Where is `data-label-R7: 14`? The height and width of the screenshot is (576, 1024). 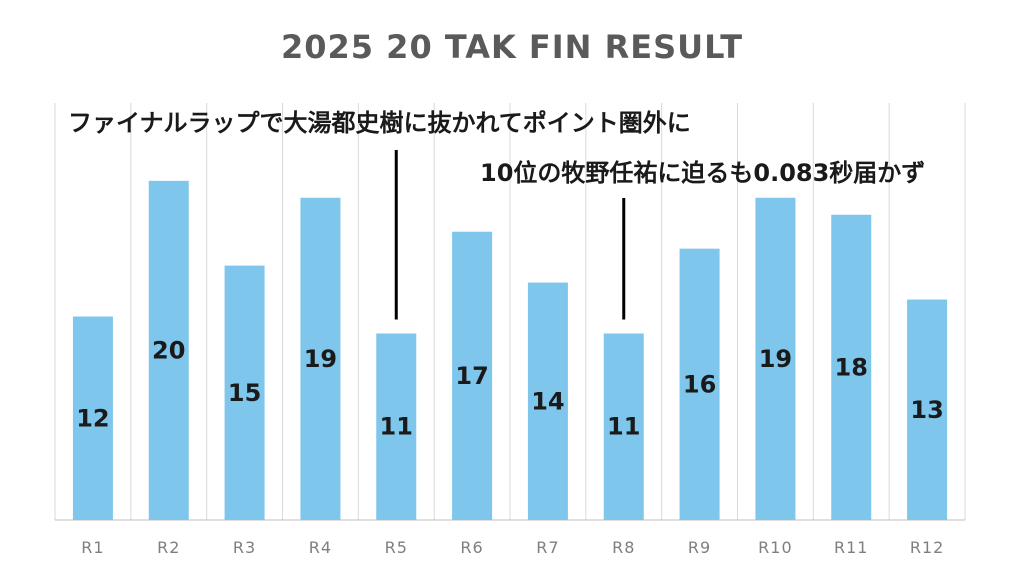 data-label-R7: 14 is located at coordinates (547, 401).